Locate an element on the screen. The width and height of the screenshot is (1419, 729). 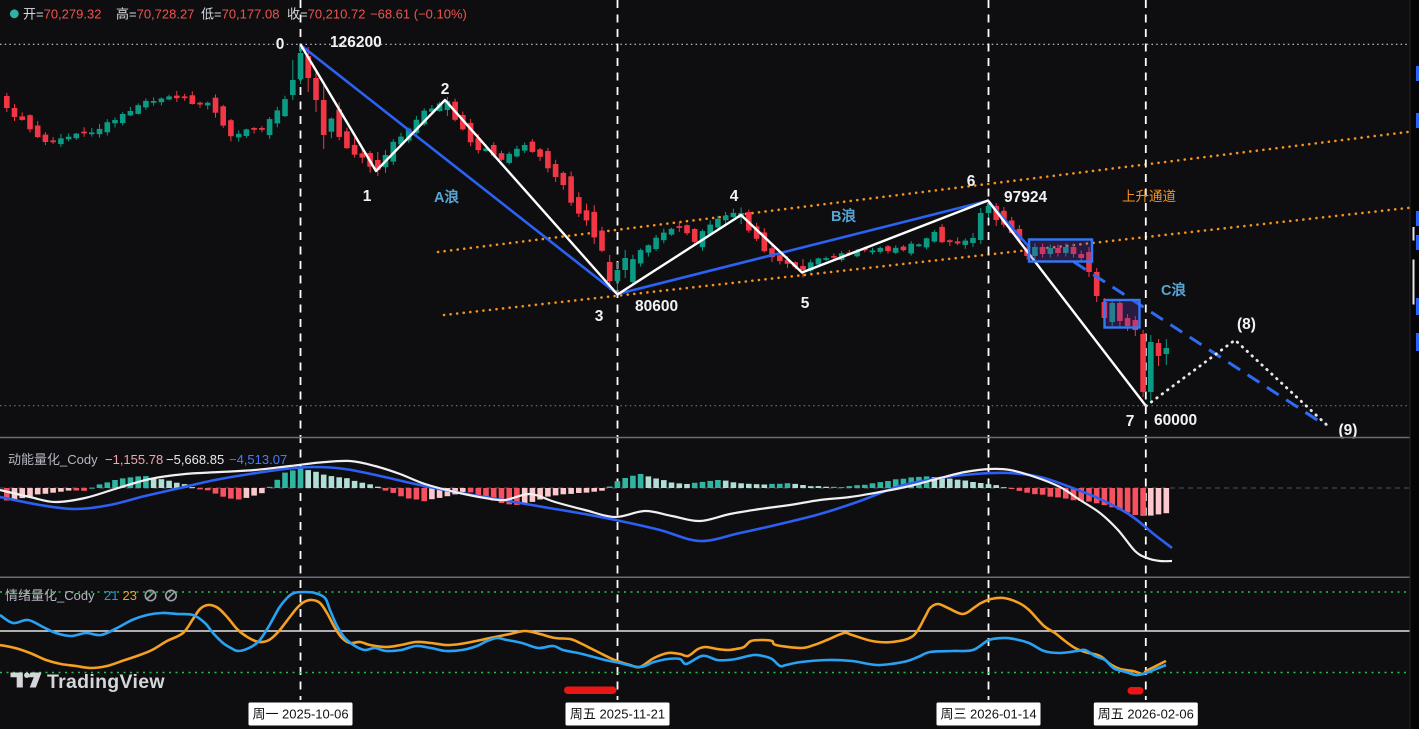
svg-text: 上升通道 is located at coordinates (1149, 196).